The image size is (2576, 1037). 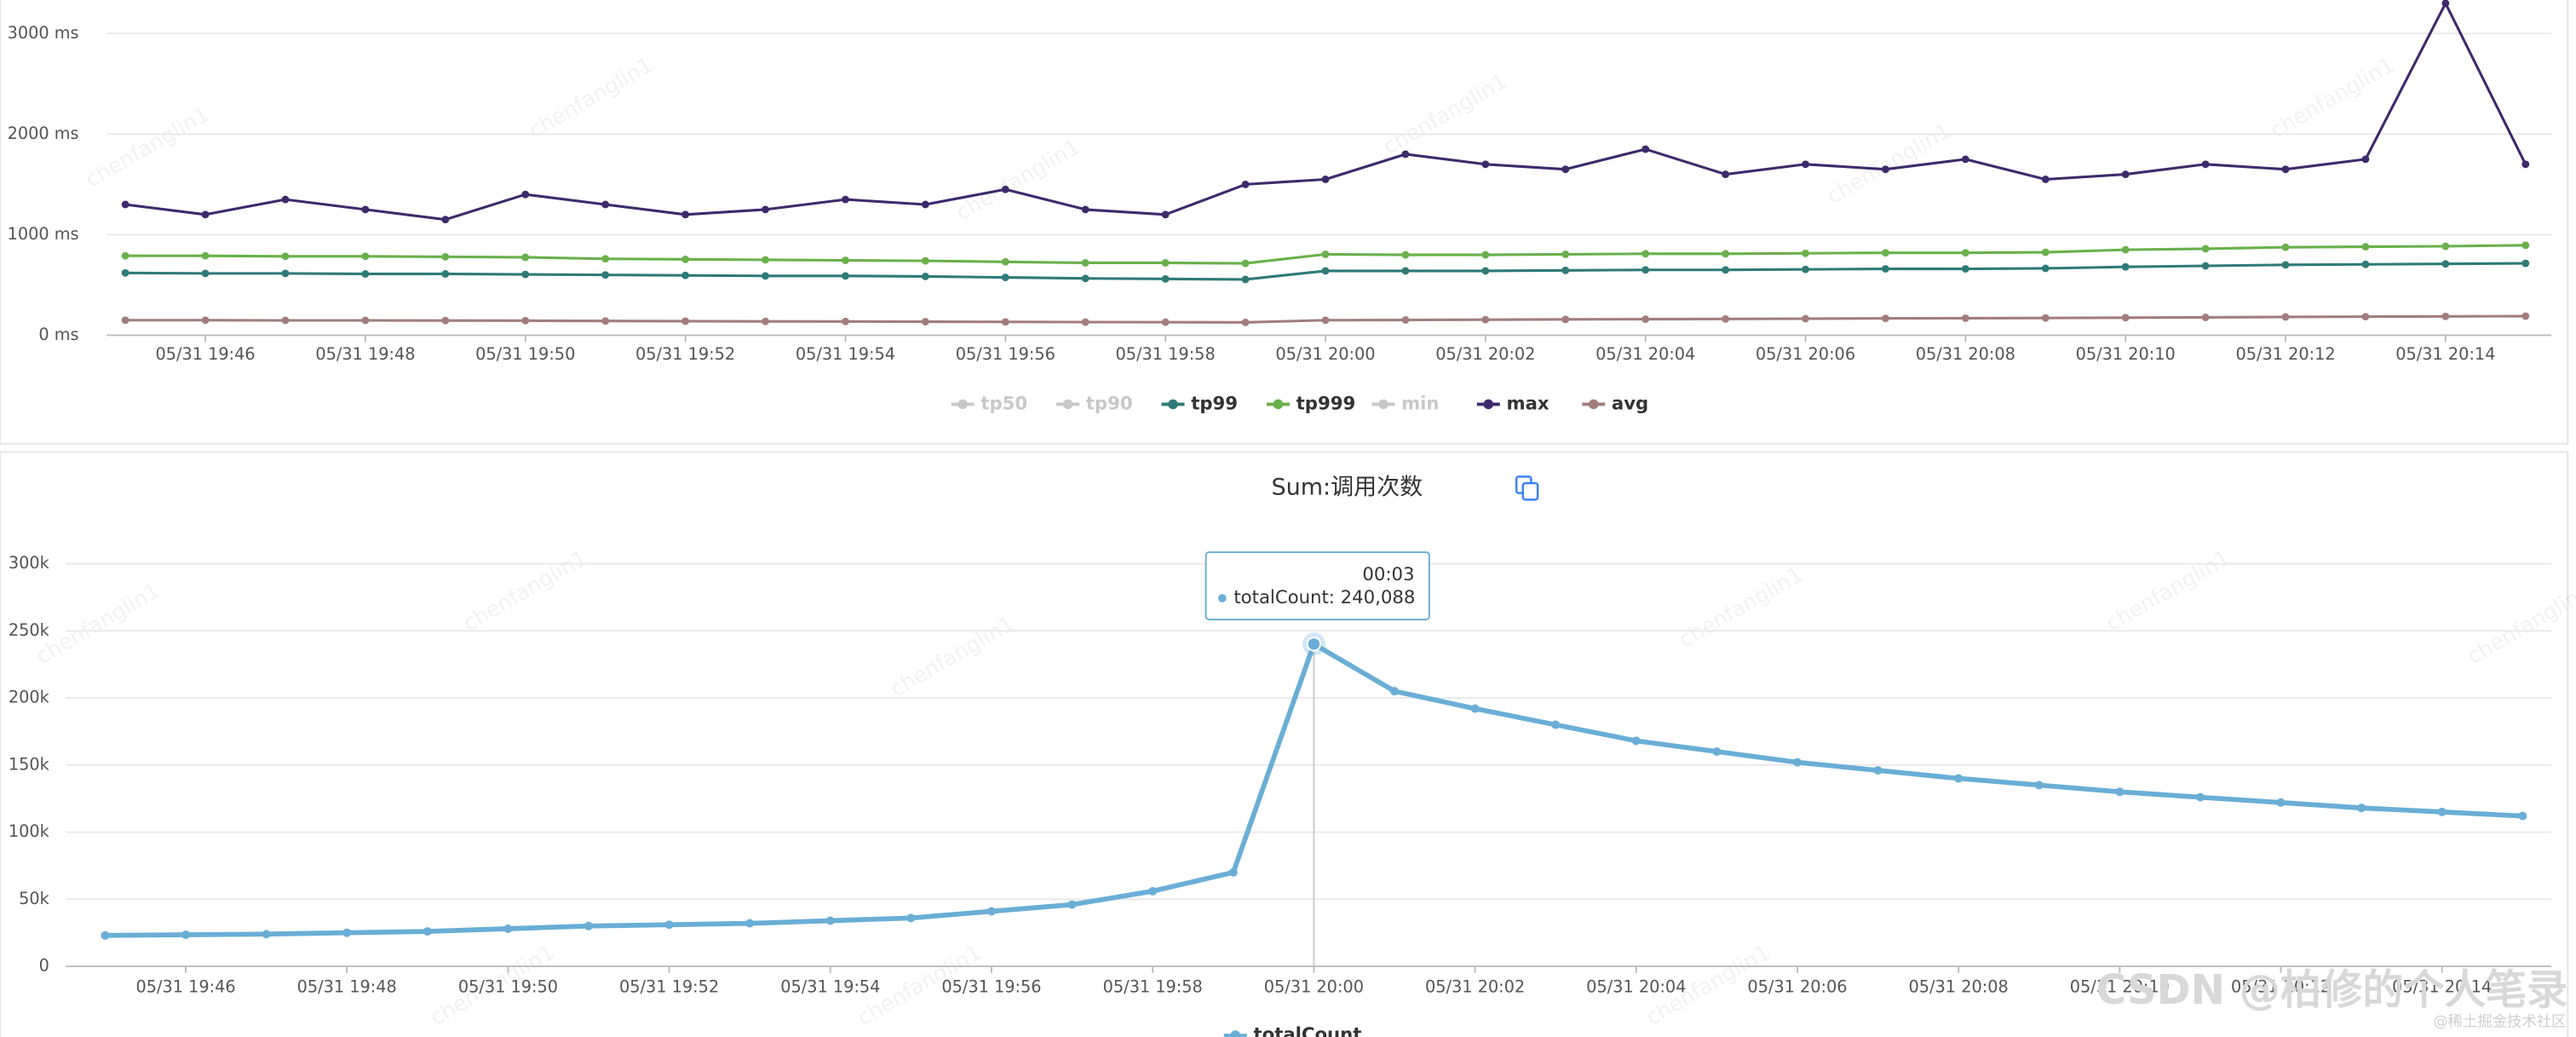 What do you see at coordinates (29, 563) in the screenshot?
I see `y-tick-label: 300k` at bounding box center [29, 563].